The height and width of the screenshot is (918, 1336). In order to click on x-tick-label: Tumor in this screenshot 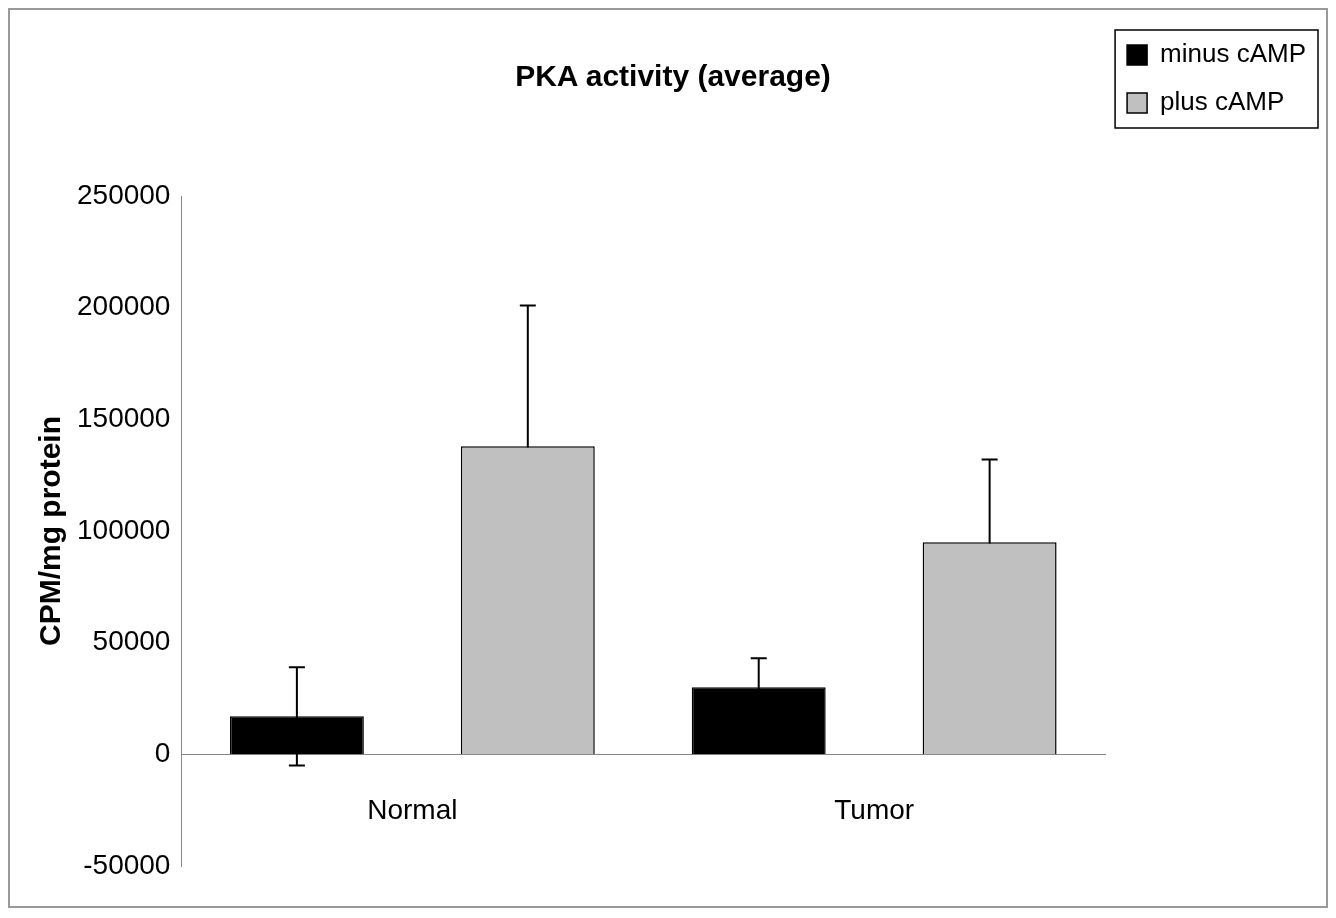, I will do `click(874, 809)`.